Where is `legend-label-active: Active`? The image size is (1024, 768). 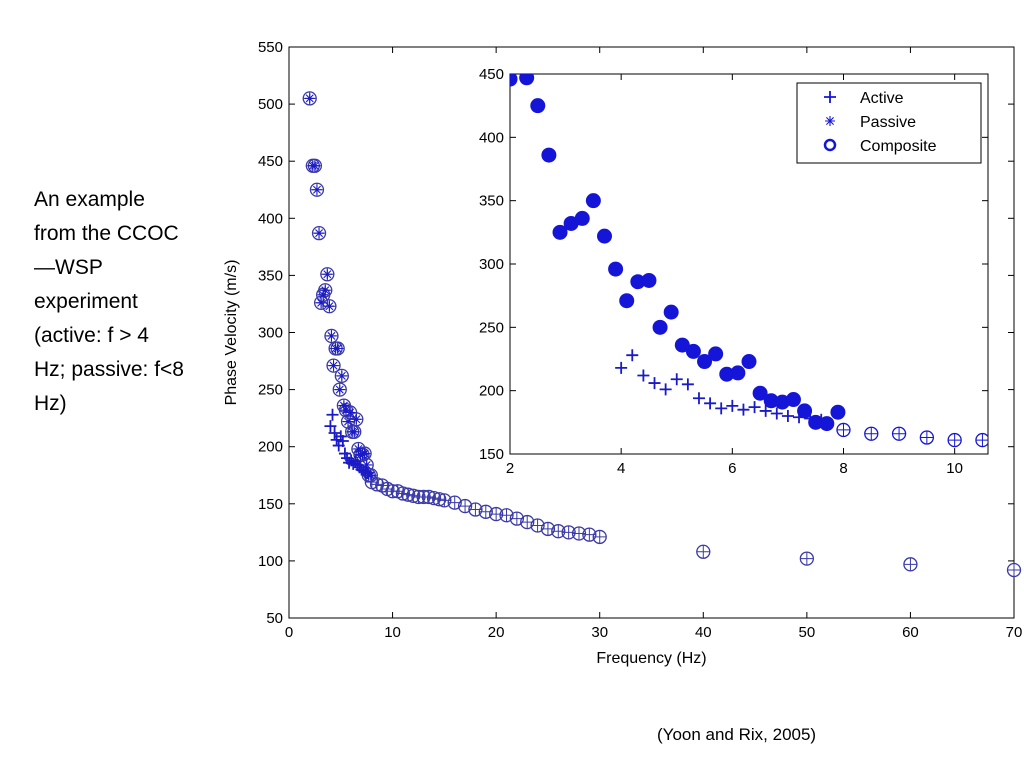 legend-label-active: Active is located at coordinates (882, 98).